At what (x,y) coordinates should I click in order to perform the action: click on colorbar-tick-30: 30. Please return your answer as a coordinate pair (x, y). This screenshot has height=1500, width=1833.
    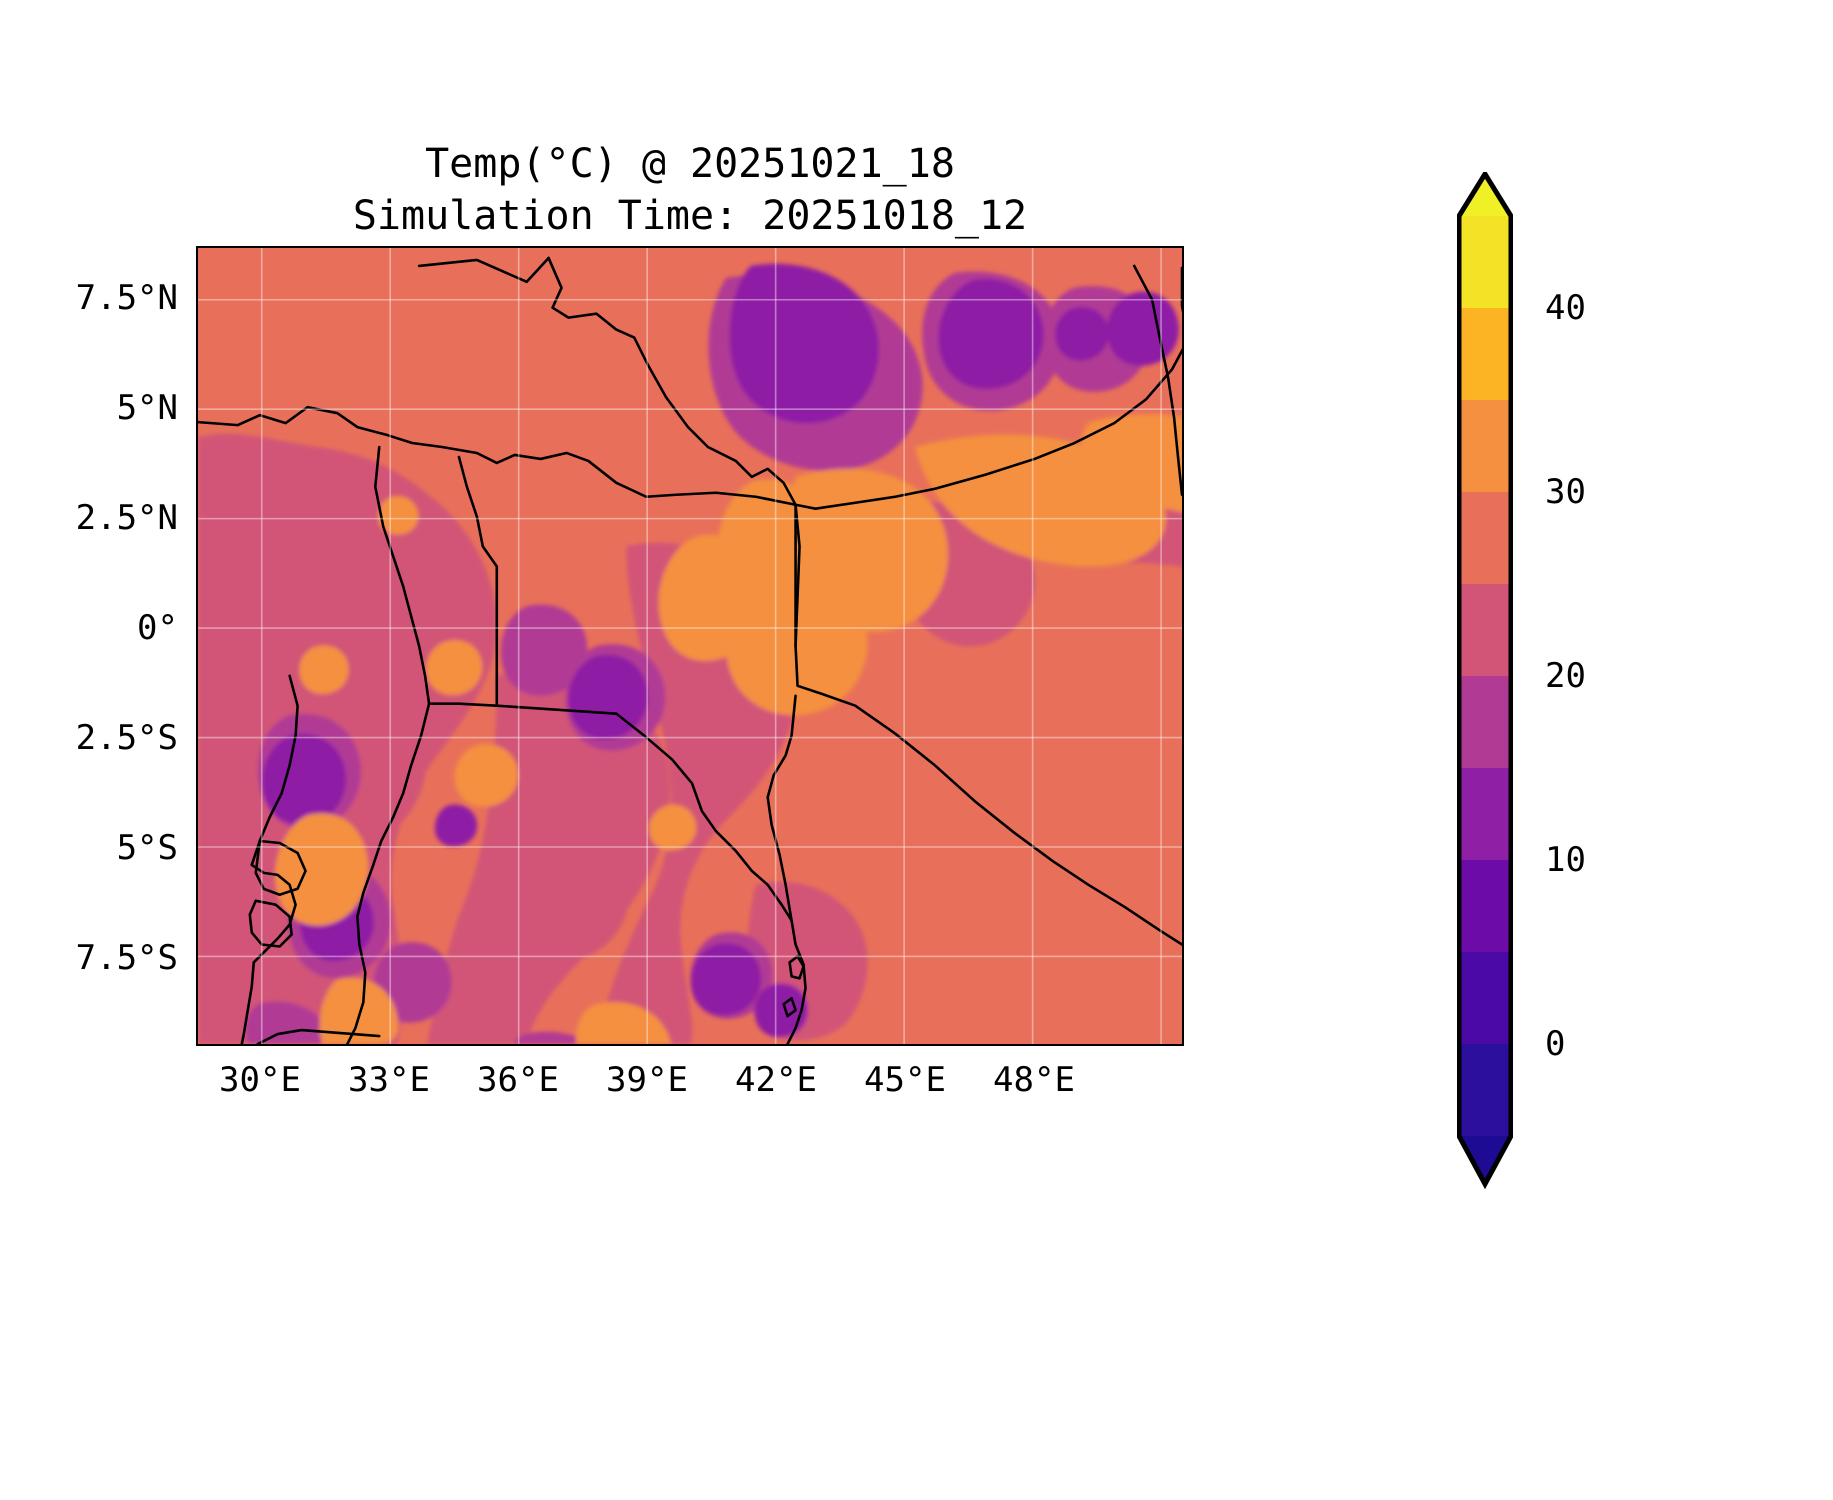
    Looking at the image, I should click on (1565, 492).